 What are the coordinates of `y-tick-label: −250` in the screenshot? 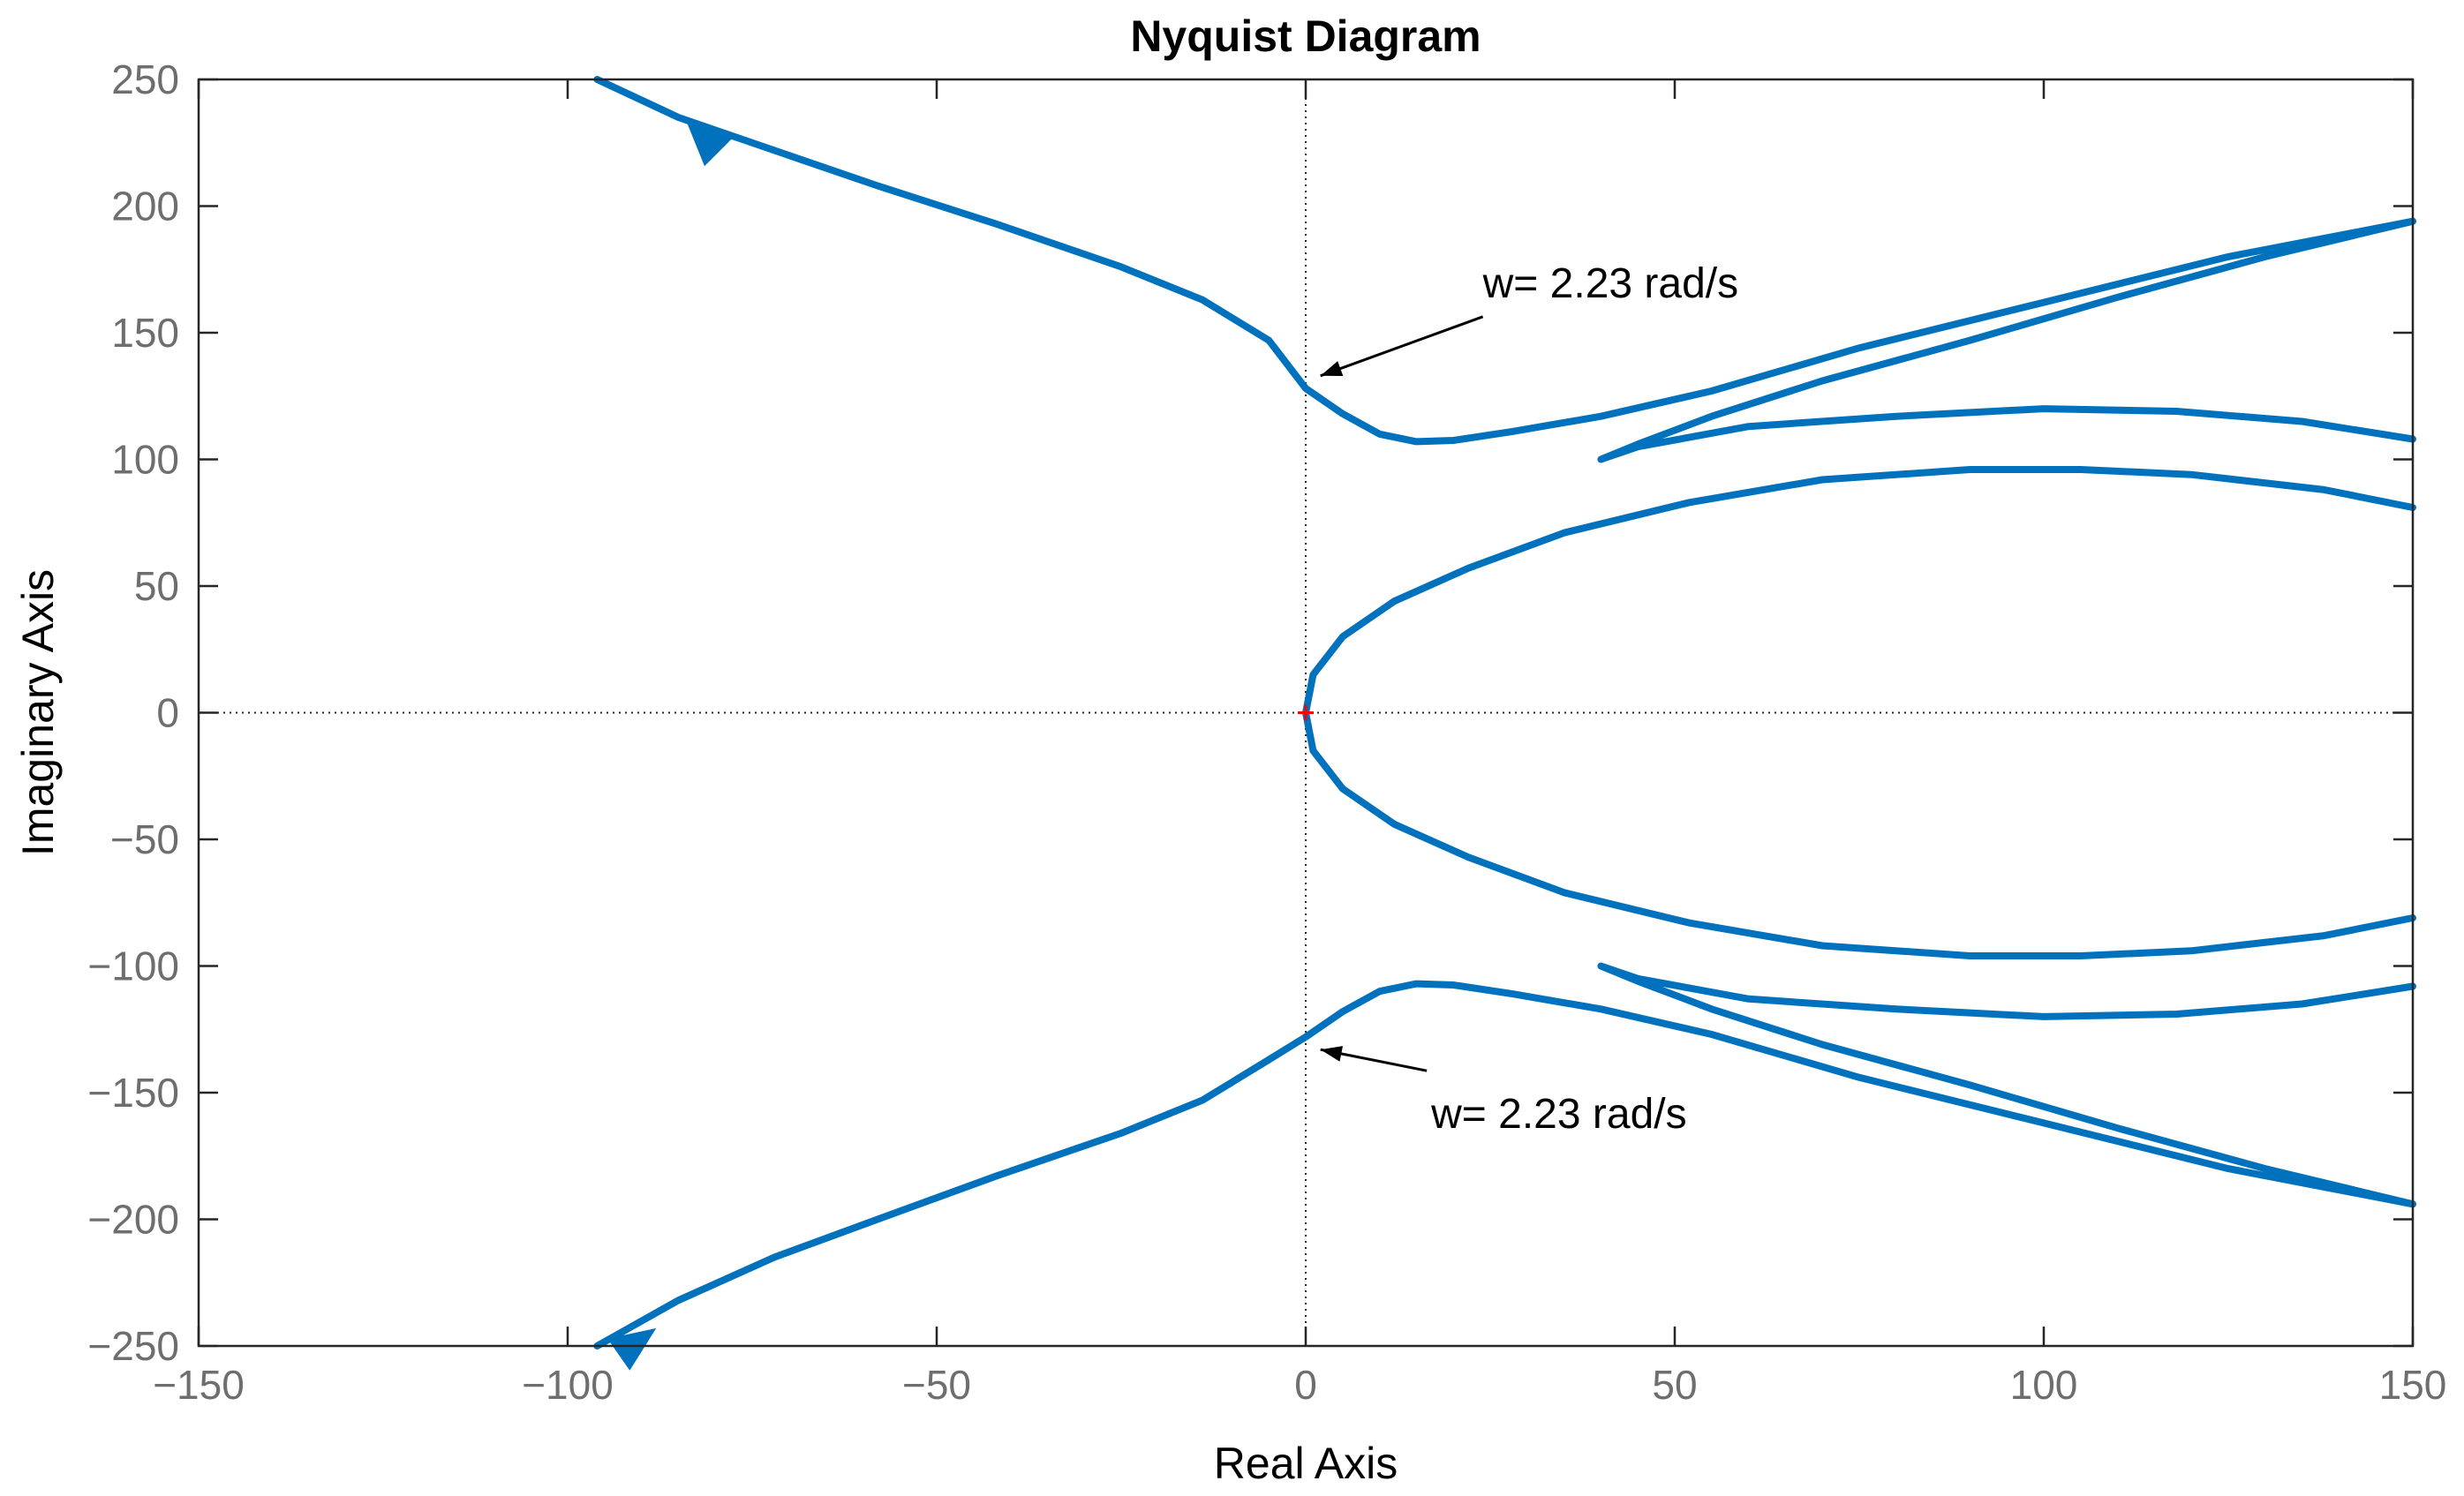 It's located at (133, 1346).